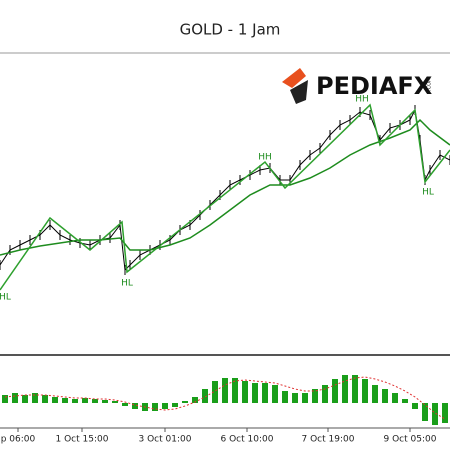 The image size is (450, 450). What do you see at coordinates (410, 440) in the screenshot?
I see `x-tick-label: 9 Oct 05:00` at bounding box center [410, 440].